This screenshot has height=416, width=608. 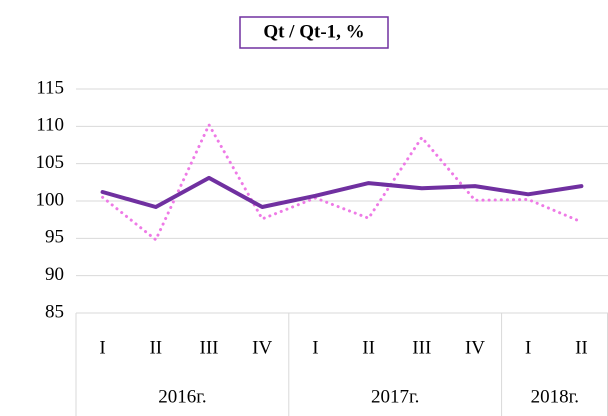 What do you see at coordinates (50, 125) in the screenshot?
I see `y-tick-label: 110` at bounding box center [50, 125].